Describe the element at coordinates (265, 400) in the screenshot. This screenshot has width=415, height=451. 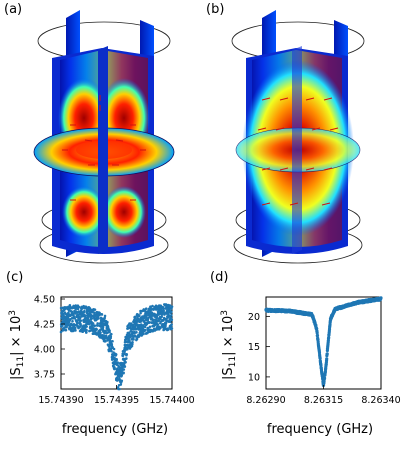
I see `x-tick-label: 8.26290` at that location.